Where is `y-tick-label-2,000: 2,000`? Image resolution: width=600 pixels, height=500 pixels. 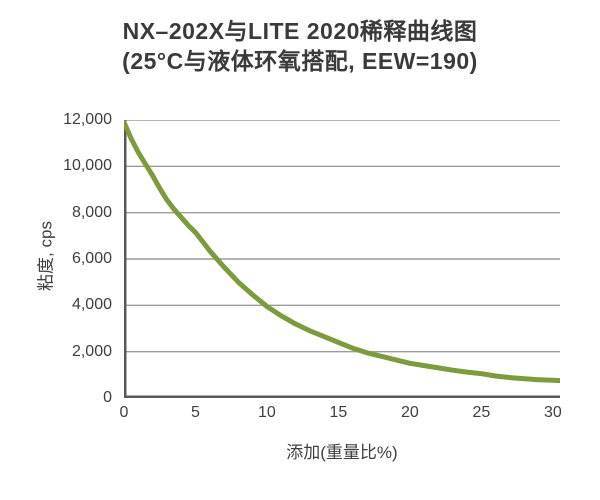 y-tick-label-2,000: 2,000 is located at coordinates (91, 351).